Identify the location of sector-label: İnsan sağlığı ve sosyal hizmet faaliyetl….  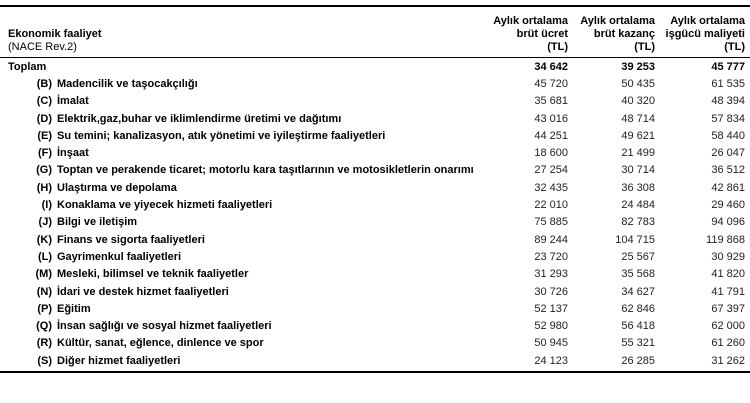
(164, 326).